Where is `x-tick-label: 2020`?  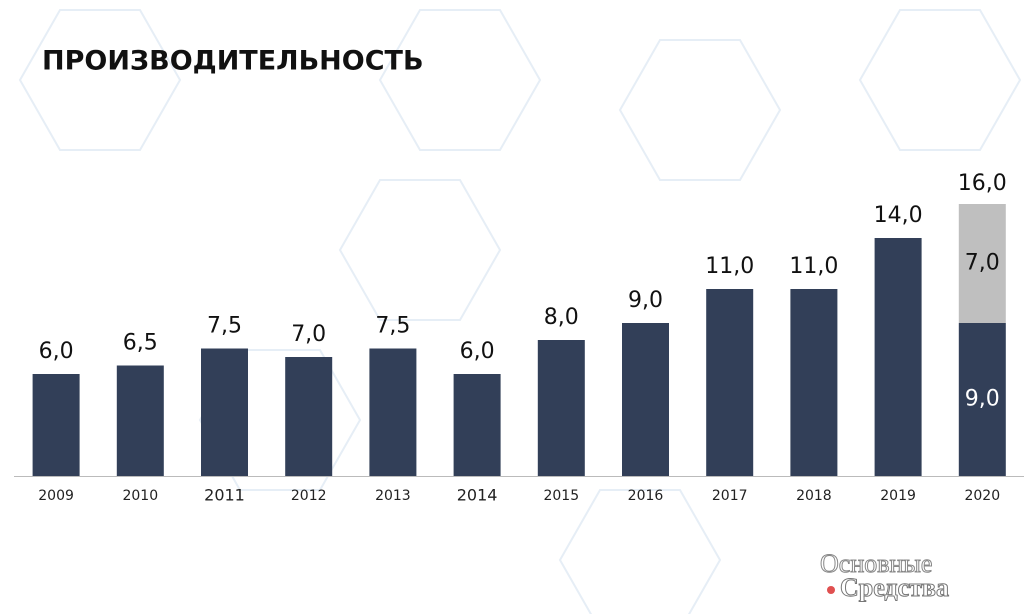
x-tick-label: 2020 is located at coordinates (982, 496).